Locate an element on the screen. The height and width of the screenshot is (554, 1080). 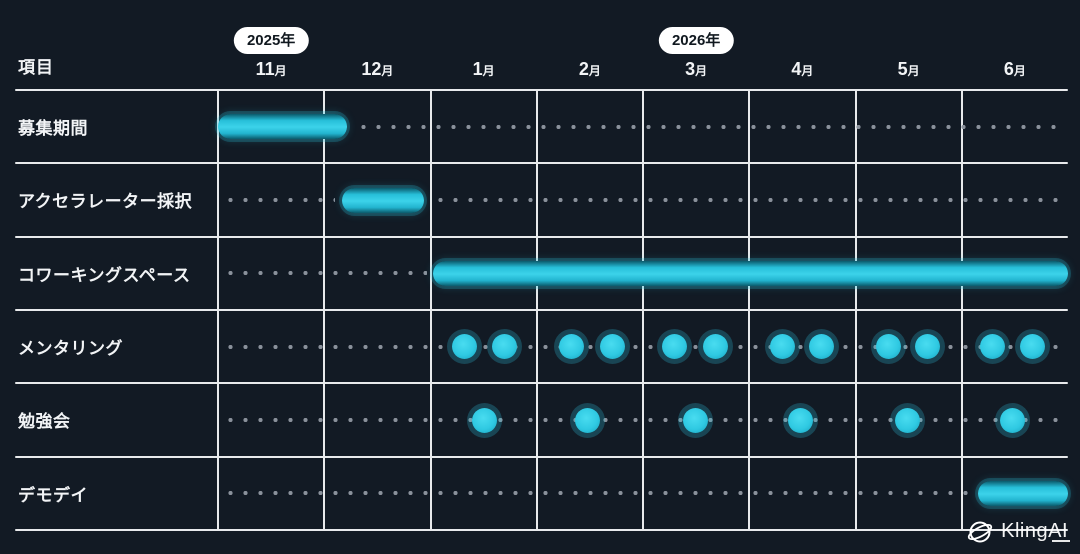
month-label: 12月 is located at coordinates (377, 69).